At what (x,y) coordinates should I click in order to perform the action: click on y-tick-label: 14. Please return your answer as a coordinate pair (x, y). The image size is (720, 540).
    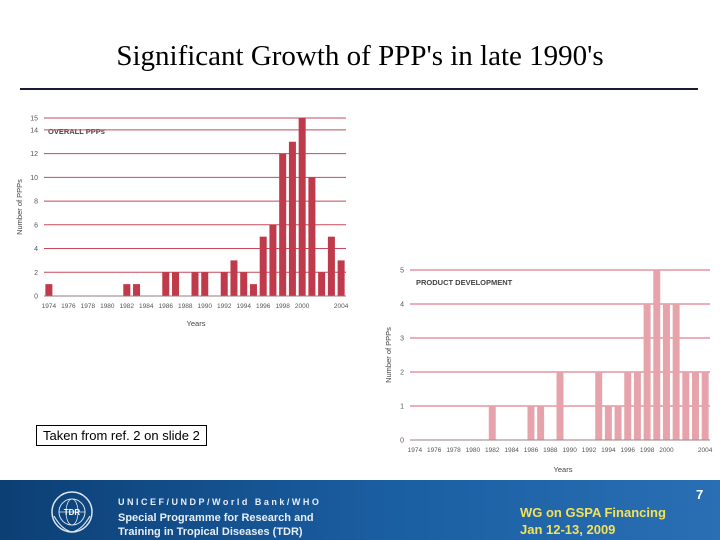
    Looking at the image, I should click on (34, 130).